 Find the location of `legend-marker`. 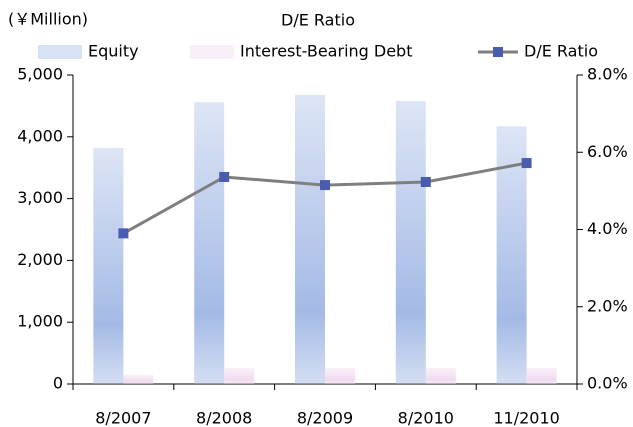

legend-marker is located at coordinates (498, 52).